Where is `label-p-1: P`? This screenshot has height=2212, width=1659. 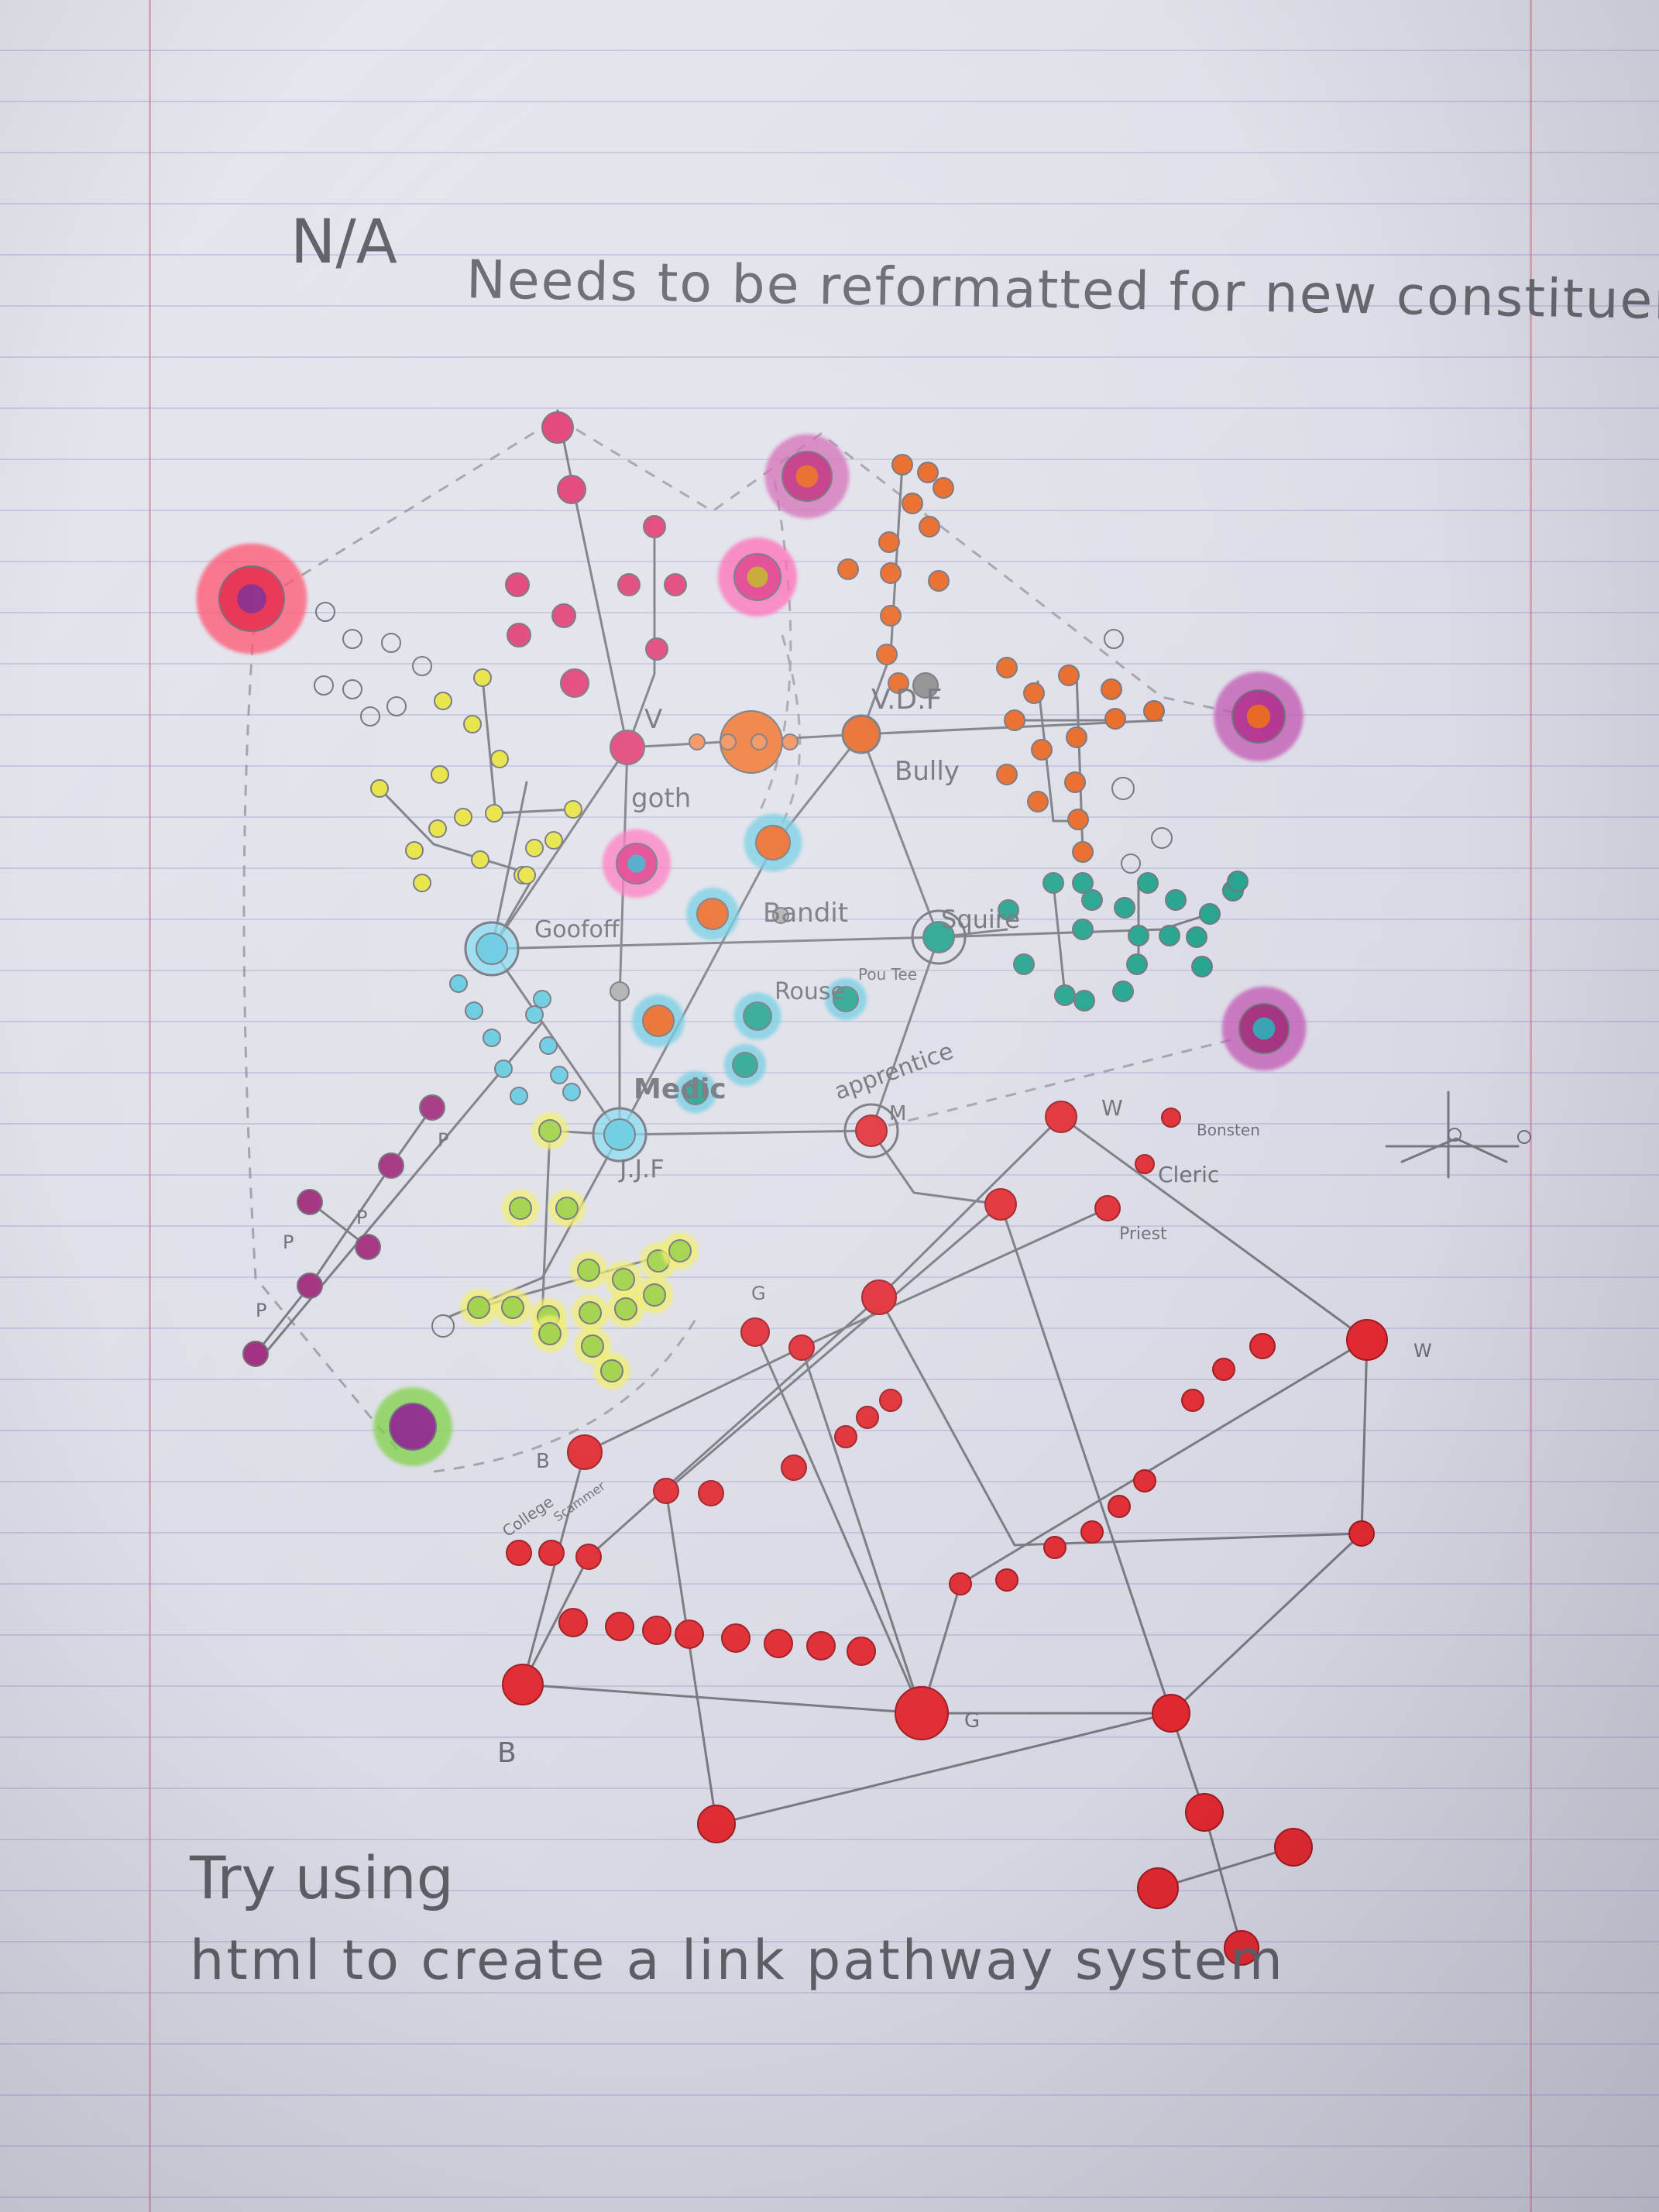
label-p-1: P is located at coordinates (443, 1140).